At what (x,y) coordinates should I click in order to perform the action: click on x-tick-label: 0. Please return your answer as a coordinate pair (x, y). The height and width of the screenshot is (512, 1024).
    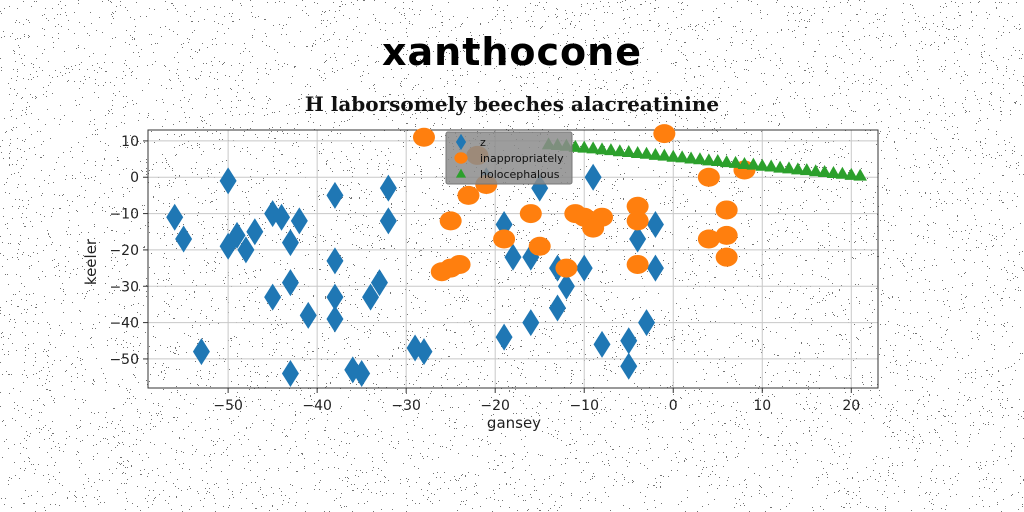
    Looking at the image, I should click on (673, 406).